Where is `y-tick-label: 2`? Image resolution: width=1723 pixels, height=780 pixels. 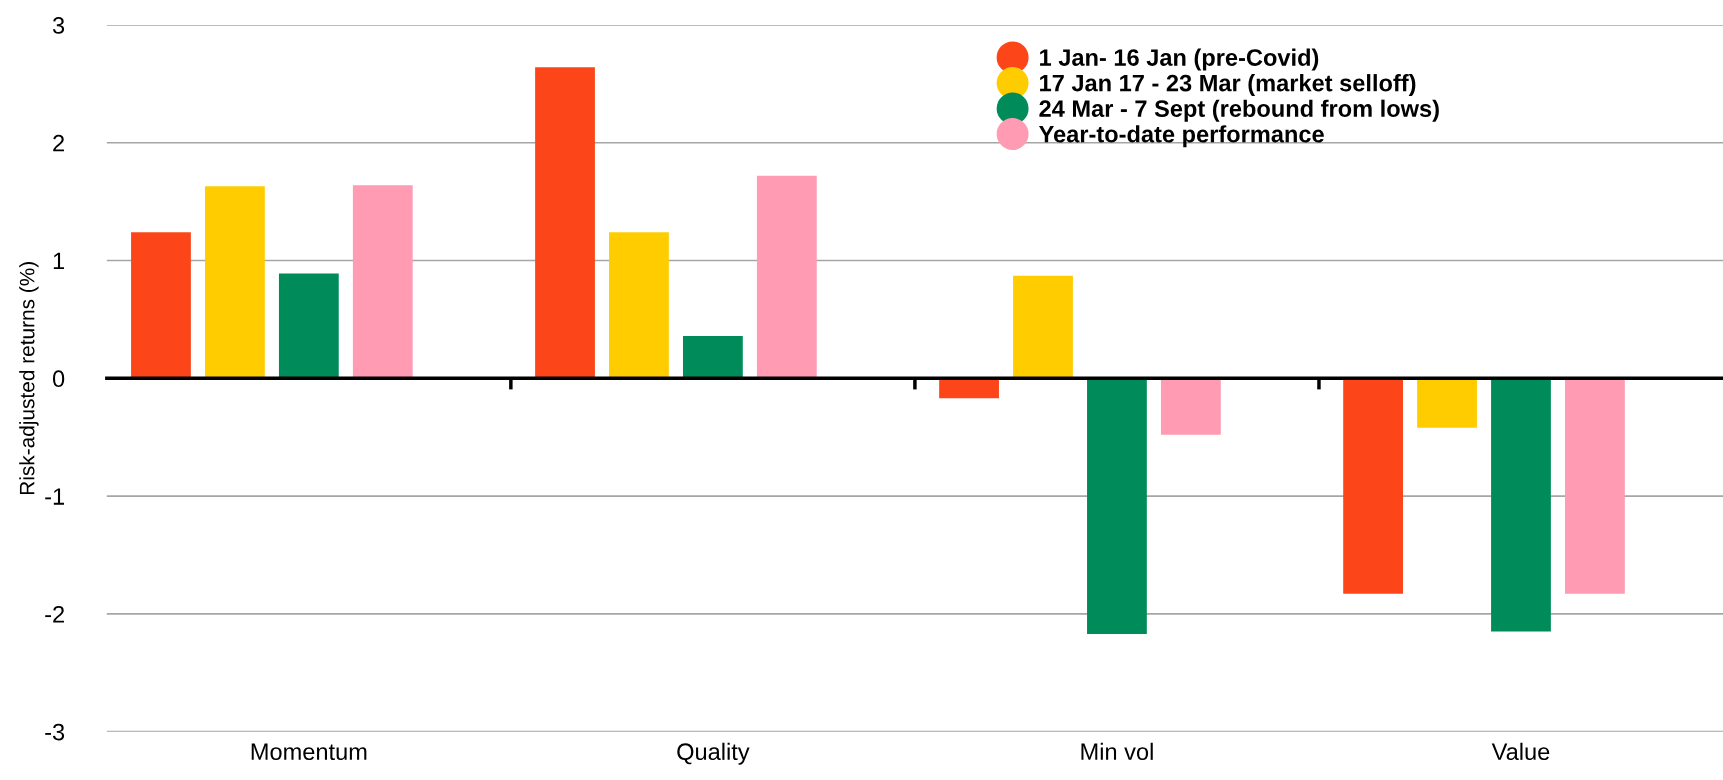
y-tick-label: 2 is located at coordinates (58, 143).